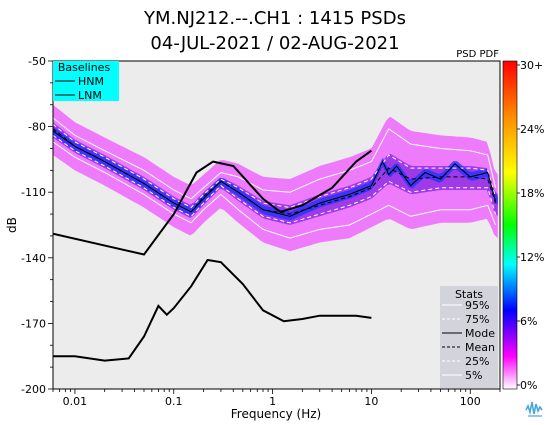 This screenshot has height=425, width=550. Describe the element at coordinates (212, 310) in the screenshot. I see `series-lnm-line` at that location.